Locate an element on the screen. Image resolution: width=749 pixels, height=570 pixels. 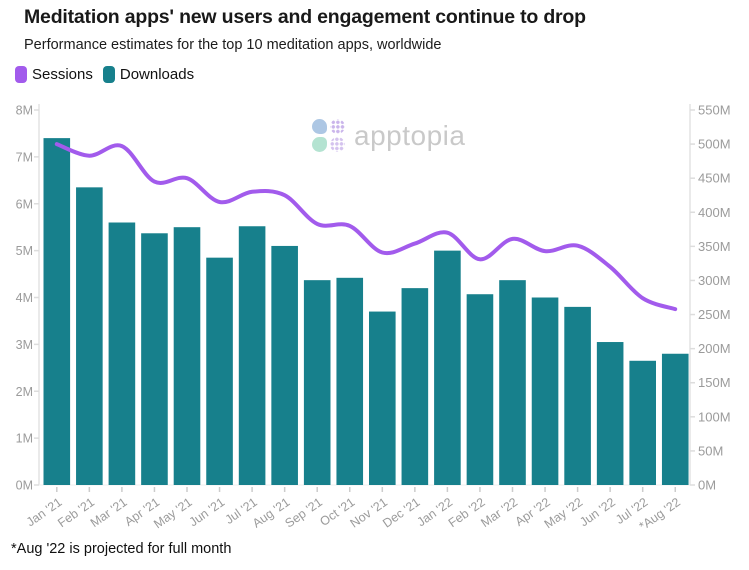
right-axis-tick-label: 400M is located at coordinates (714, 212).